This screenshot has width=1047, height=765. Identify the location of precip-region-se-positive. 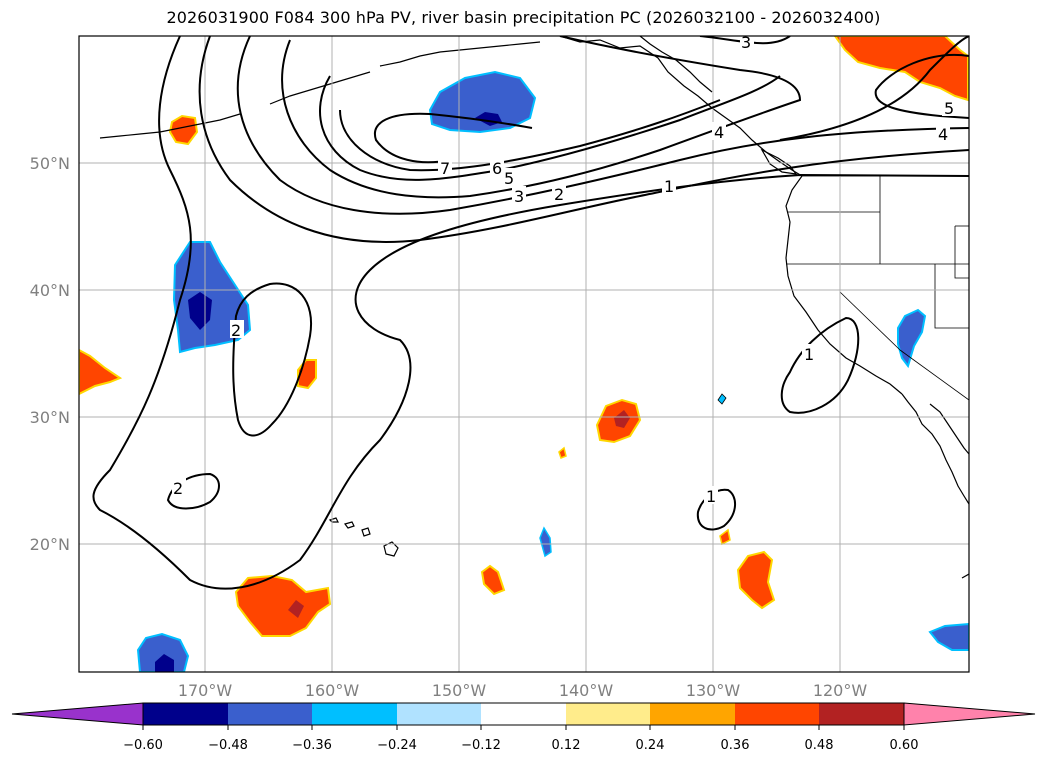
(756, 580).